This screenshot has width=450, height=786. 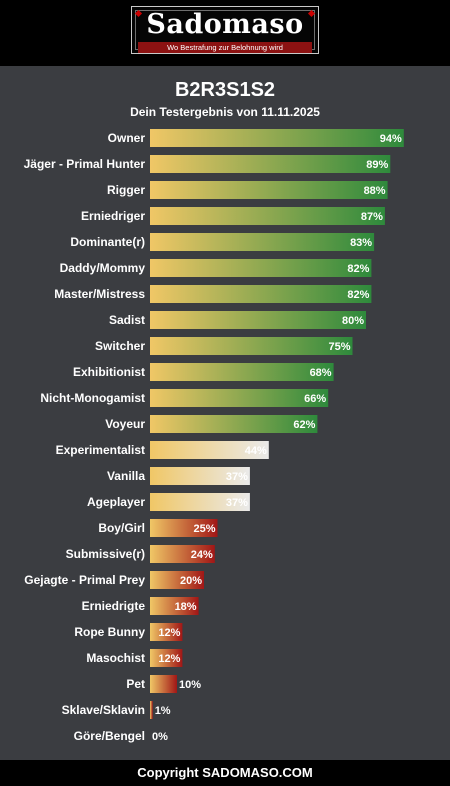 I want to click on result-title: B2R3S1S2, so click(x=225, y=90).